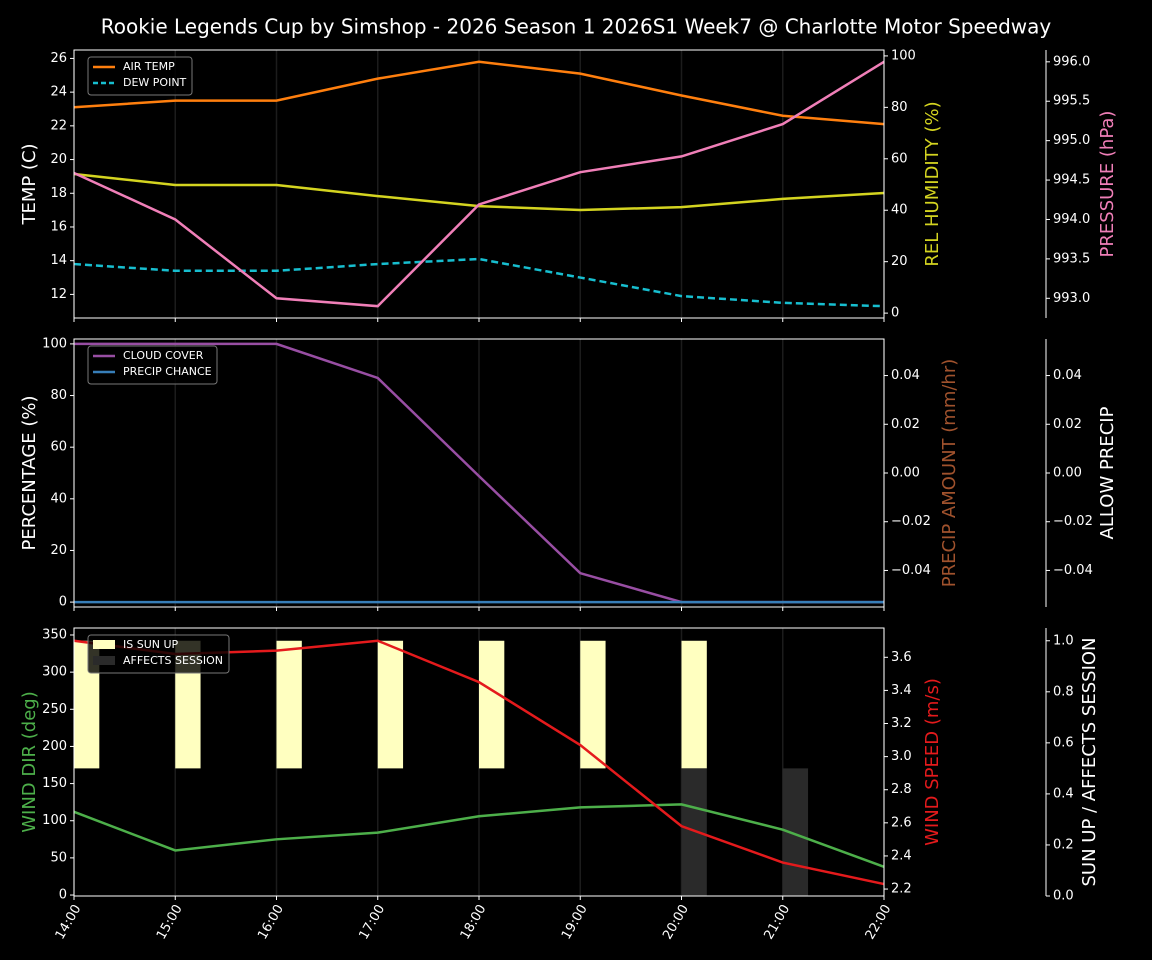 The width and height of the screenshot is (1152, 960). I want to click on y-tick-label: 18, so click(58, 193).